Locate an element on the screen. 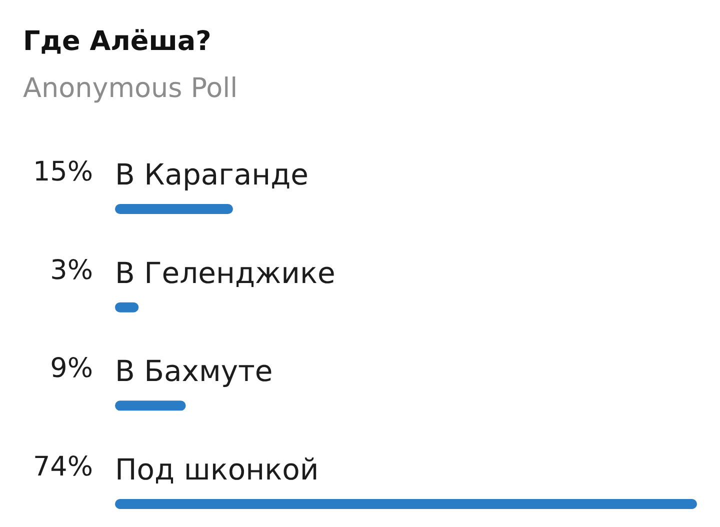  chart-title: Где Алёша? is located at coordinates (117, 41).